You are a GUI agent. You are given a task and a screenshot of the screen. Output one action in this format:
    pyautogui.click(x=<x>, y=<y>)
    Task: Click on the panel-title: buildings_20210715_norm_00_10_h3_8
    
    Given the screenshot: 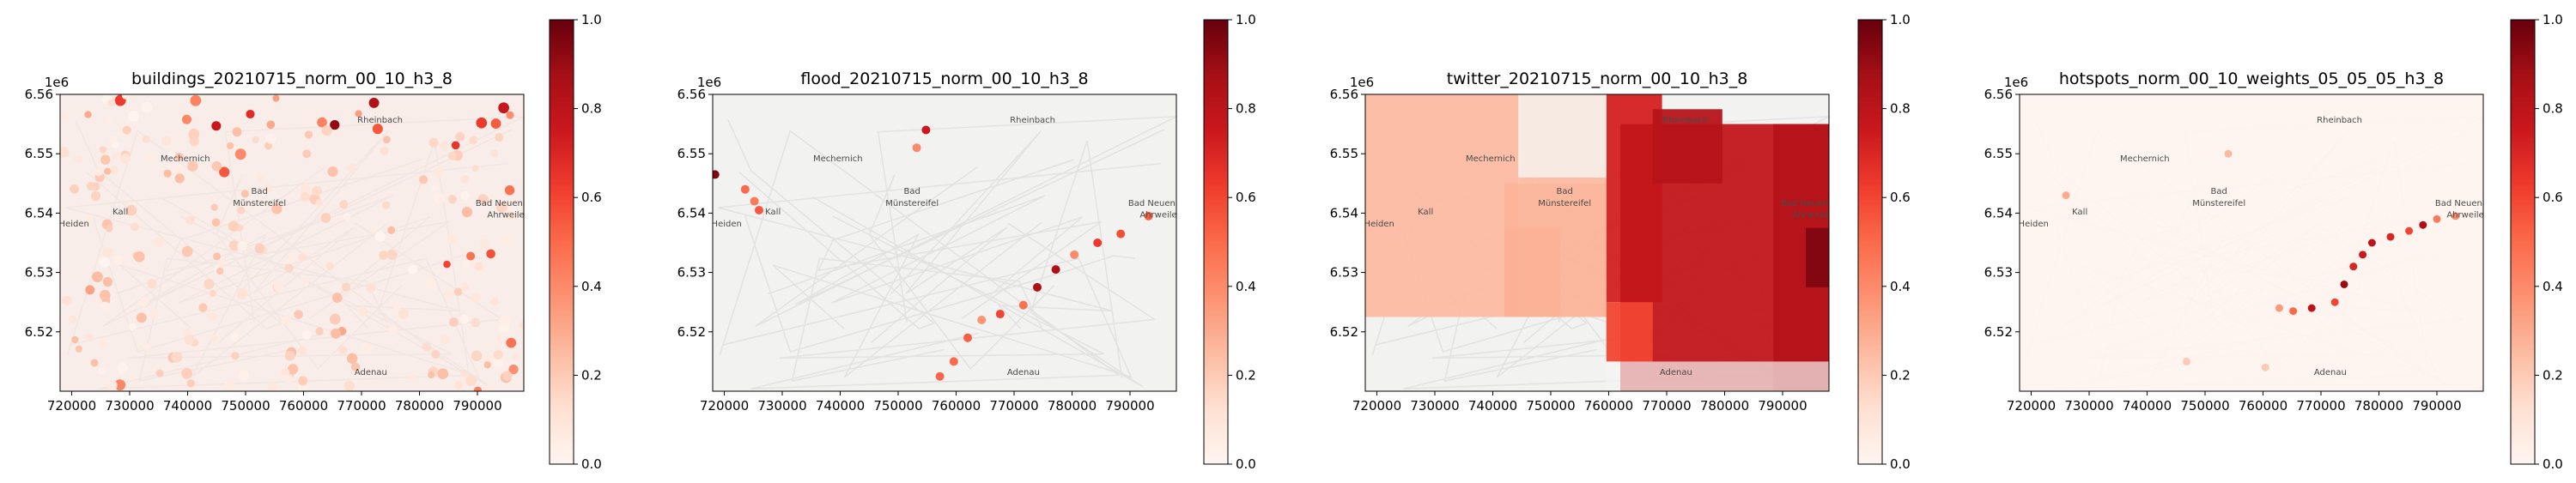 What is the action you would take?
    pyautogui.click(x=292, y=78)
    